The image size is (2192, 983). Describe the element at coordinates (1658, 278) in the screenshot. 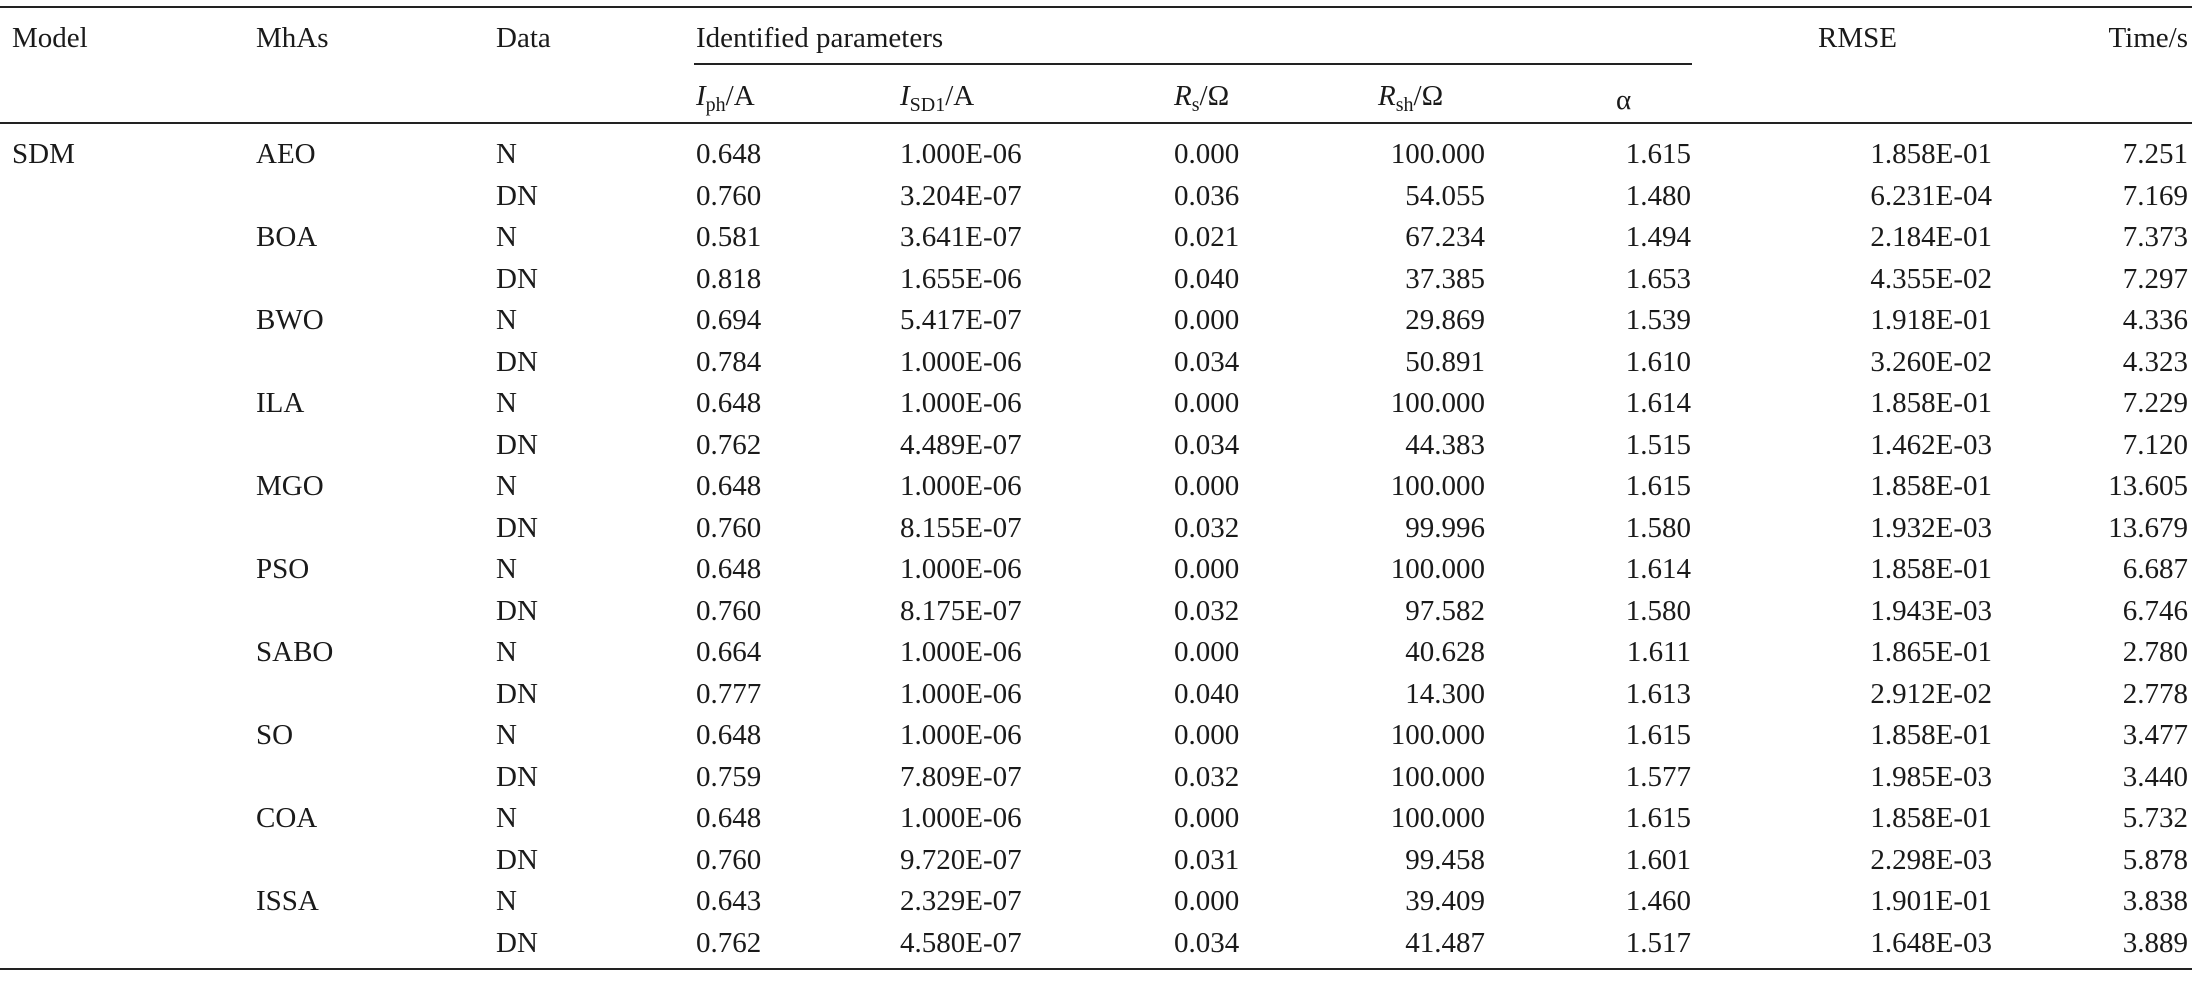

I see `cell-alpha: 1.653` at that location.